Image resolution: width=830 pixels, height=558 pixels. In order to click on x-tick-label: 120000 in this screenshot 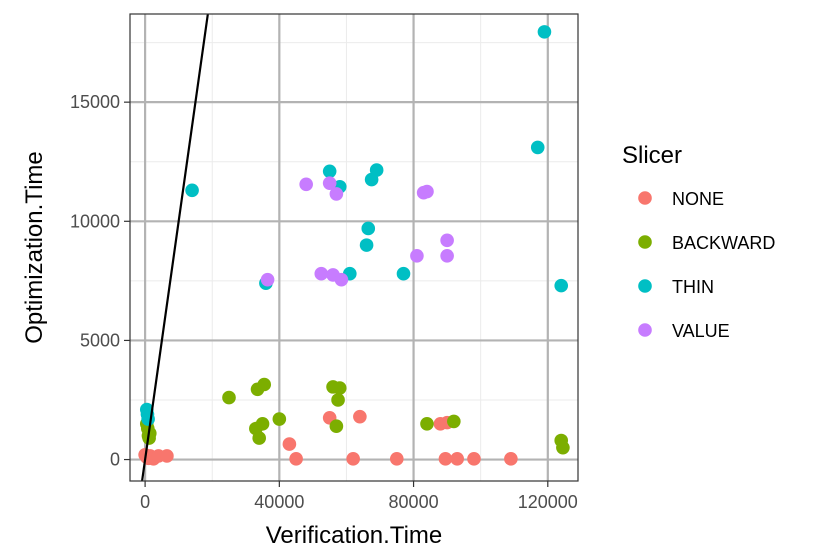, I will do `click(548, 502)`.